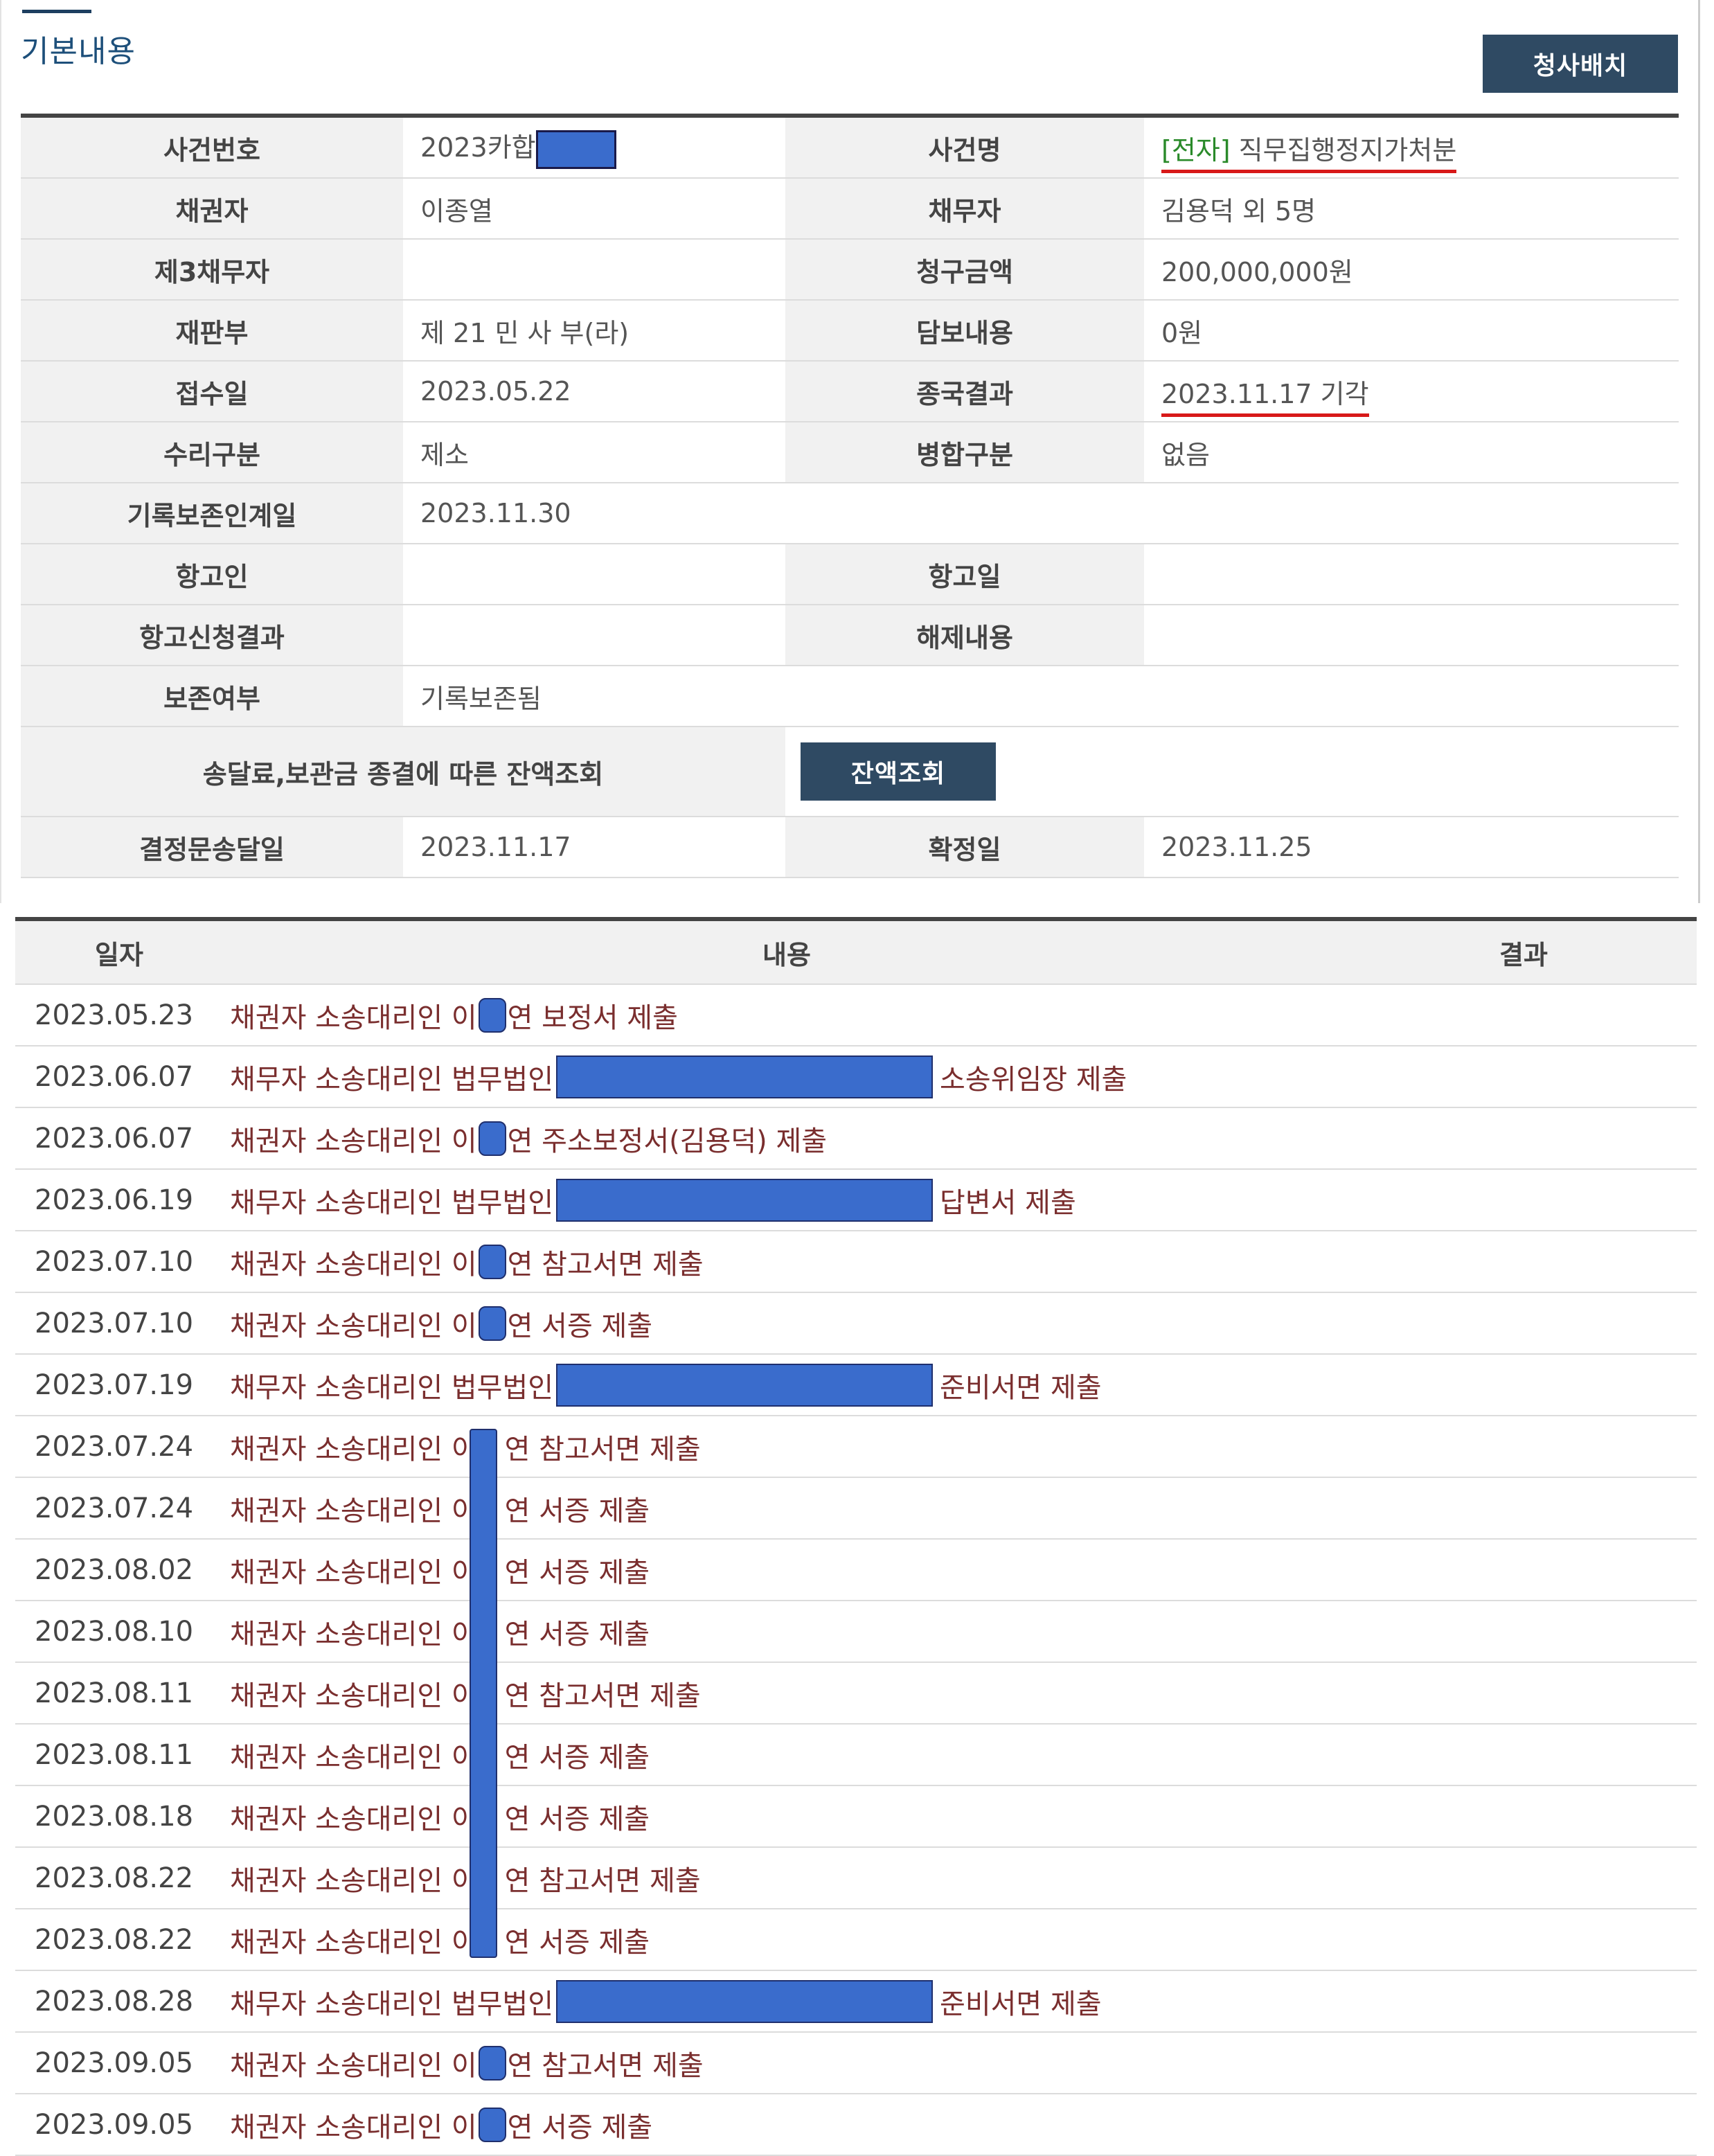  What do you see at coordinates (119, 1262) in the screenshot?
I see `history-date: 2023.07.10` at bounding box center [119, 1262].